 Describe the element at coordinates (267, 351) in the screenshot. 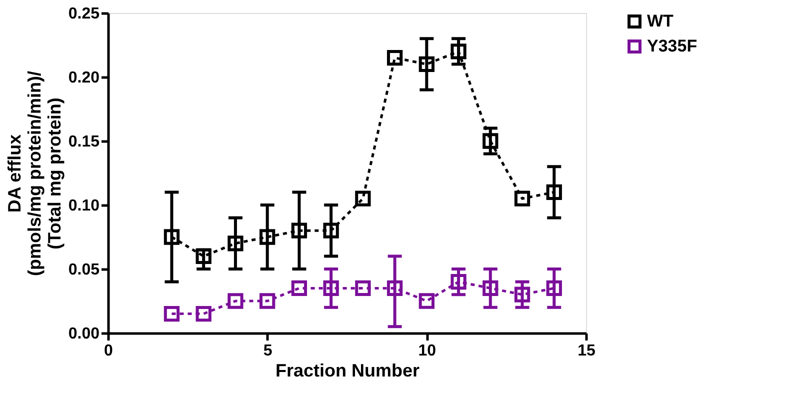

I see `x-tick-label: 5` at that location.